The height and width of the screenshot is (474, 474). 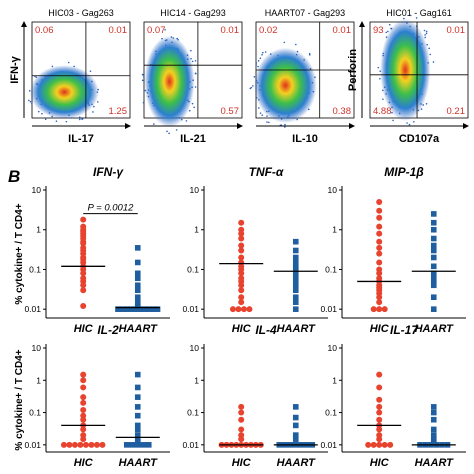 What do you see at coordinates (285, 85) in the screenshot?
I see `density-cloud` at bounding box center [285, 85].